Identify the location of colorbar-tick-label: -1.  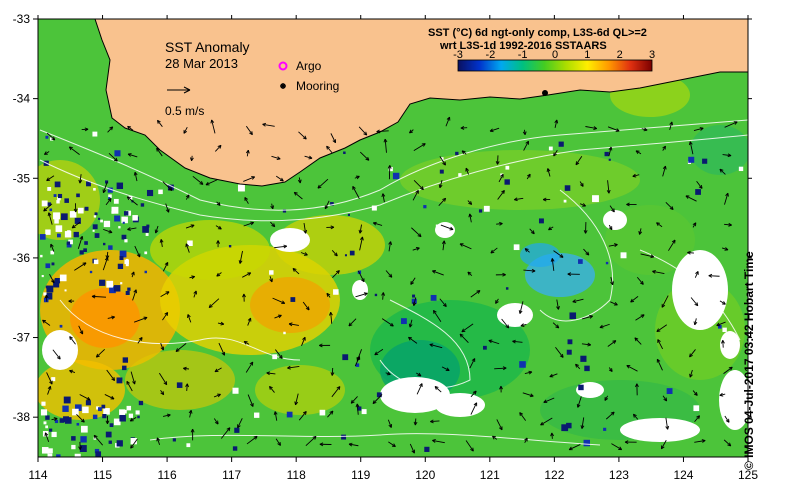
(523, 55).